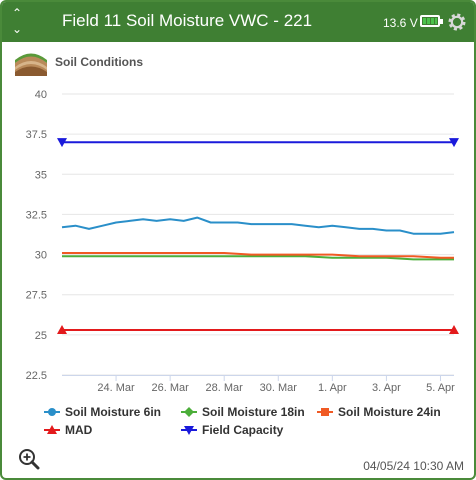  What do you see at coordinates (29, 459) in the screenshot?
I see `zoom-in-icon` at bounding box center [29, 459].